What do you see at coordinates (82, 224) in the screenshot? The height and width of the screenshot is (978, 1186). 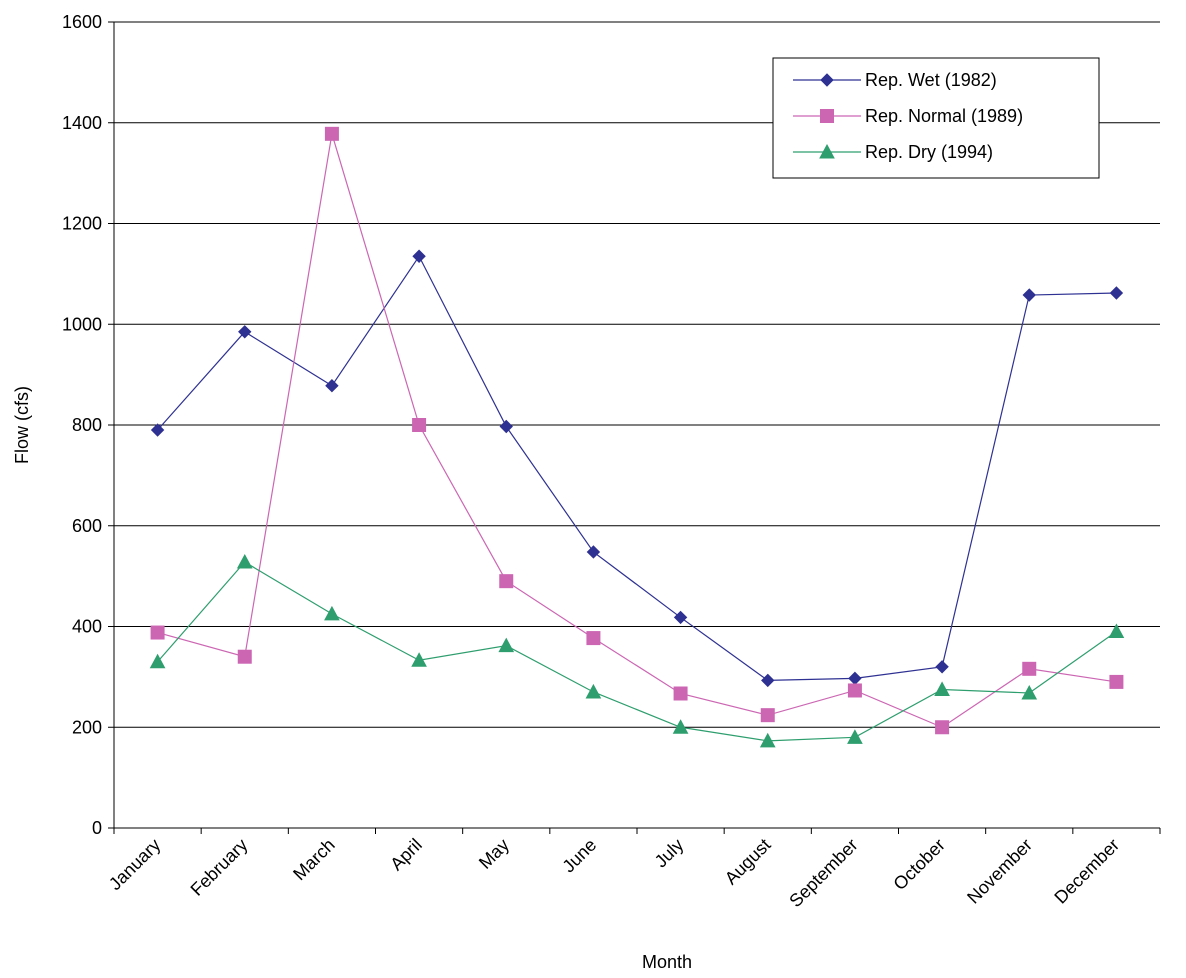 I see `y-tick-label: 1200` at bounding box center [82, 224].